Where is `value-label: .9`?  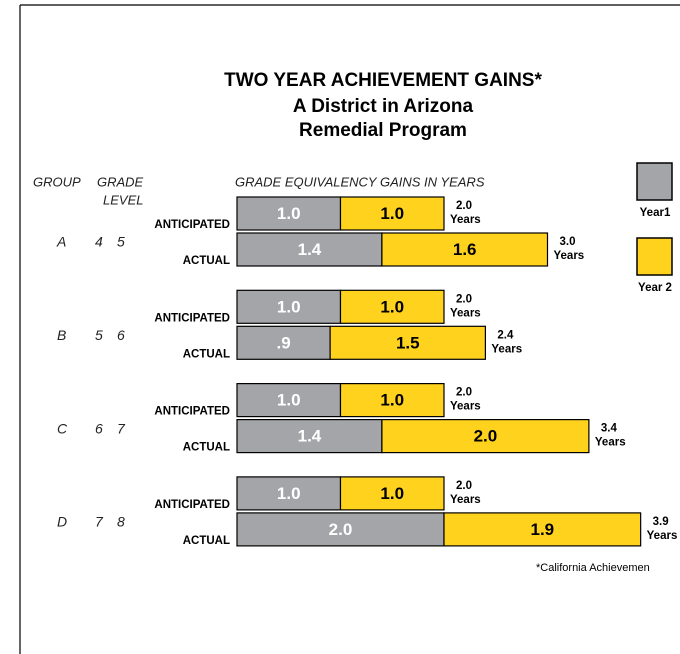 value-label: .9 is located at coordinates (283, 342).